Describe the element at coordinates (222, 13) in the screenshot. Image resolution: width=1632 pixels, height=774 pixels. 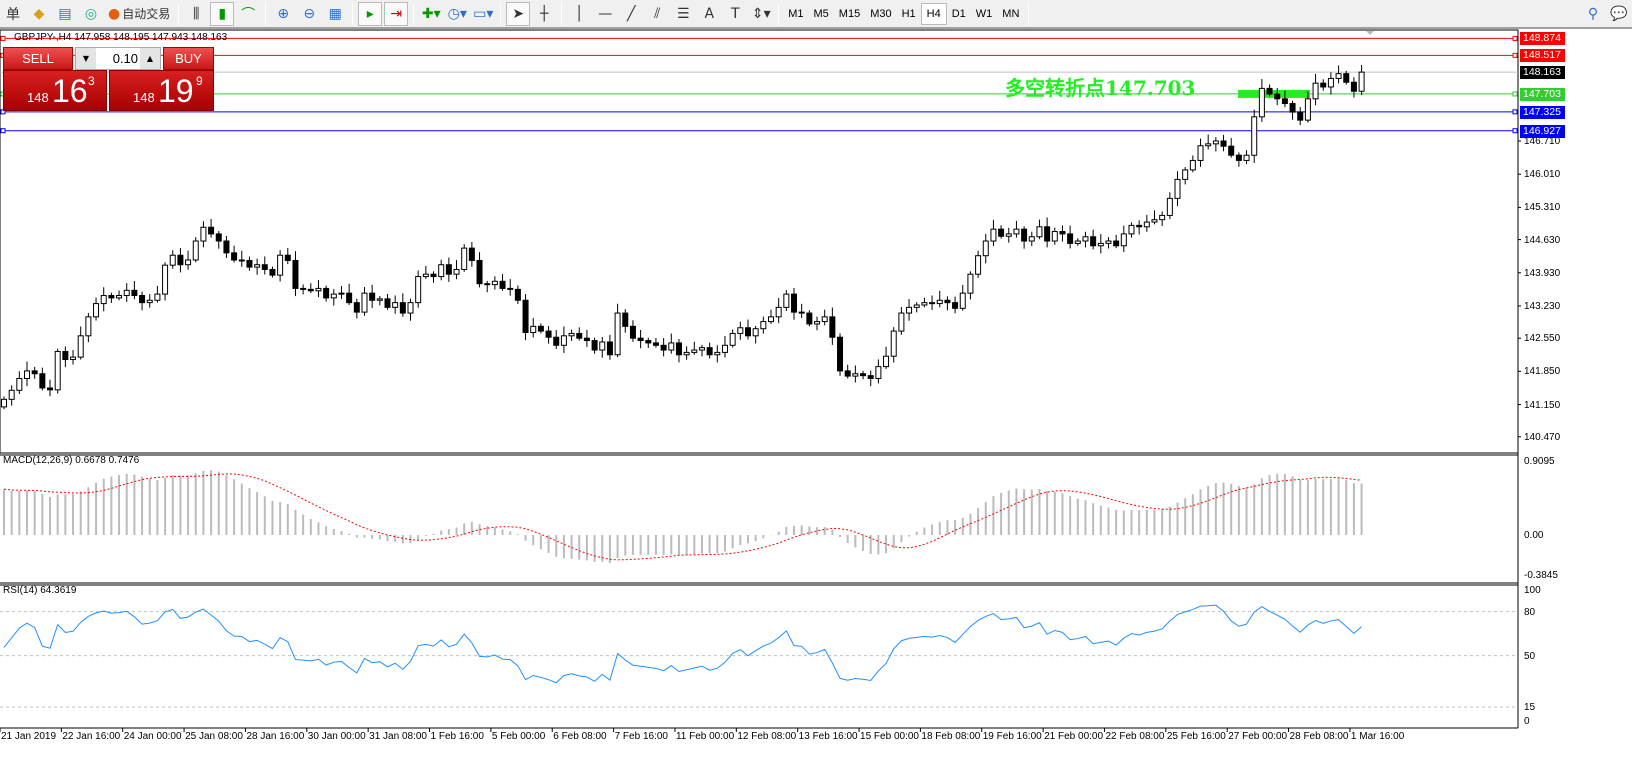
I see `candlestick-icon: ▮` at that location.